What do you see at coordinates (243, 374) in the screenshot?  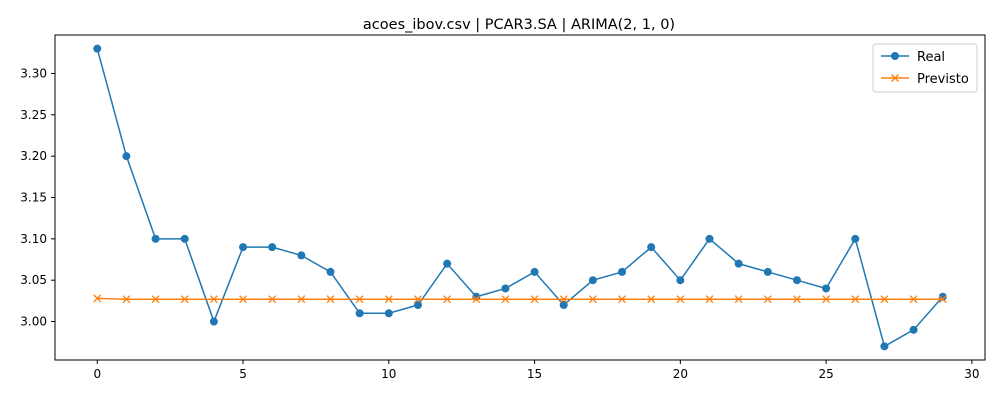 I see `x-tick-label: 5` at bounding box center [243, 374].